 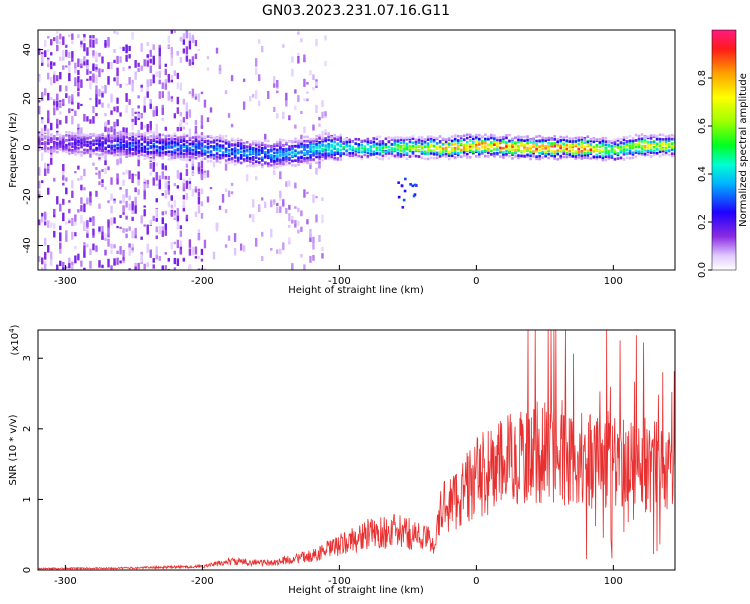 I want to click on colorbar-tick-label: 0.8, so click(x=702, y=78).